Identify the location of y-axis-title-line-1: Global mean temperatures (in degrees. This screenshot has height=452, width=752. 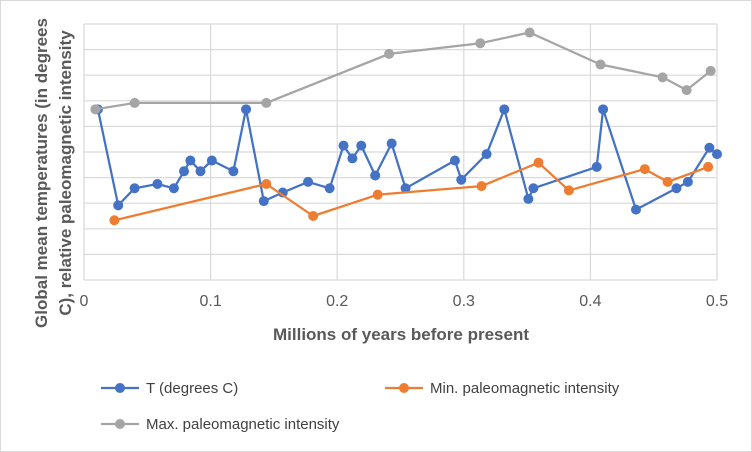
(41, 173).